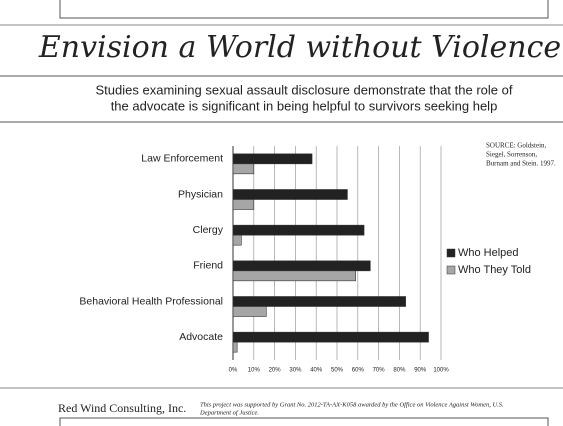  What do you see at coordinates (316, 371) in the screenshot?
I see `x-tick-label: 40%` at bounding box center [316, 371].